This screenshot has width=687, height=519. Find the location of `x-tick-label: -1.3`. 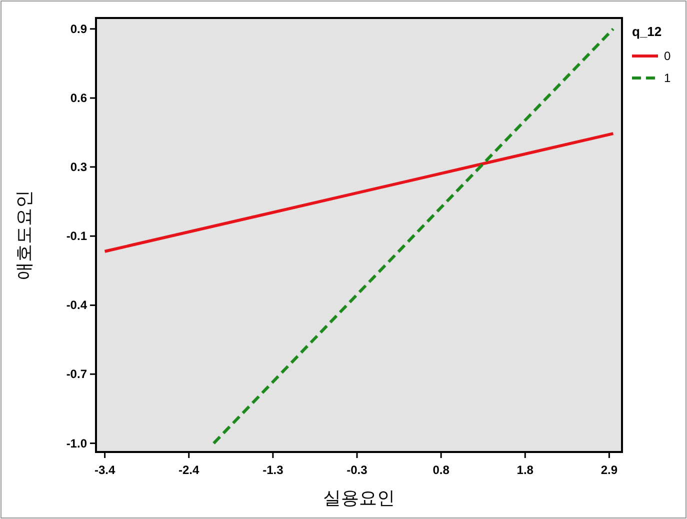

x-tick-label: -1.3 is located at coordinates (273, 470).